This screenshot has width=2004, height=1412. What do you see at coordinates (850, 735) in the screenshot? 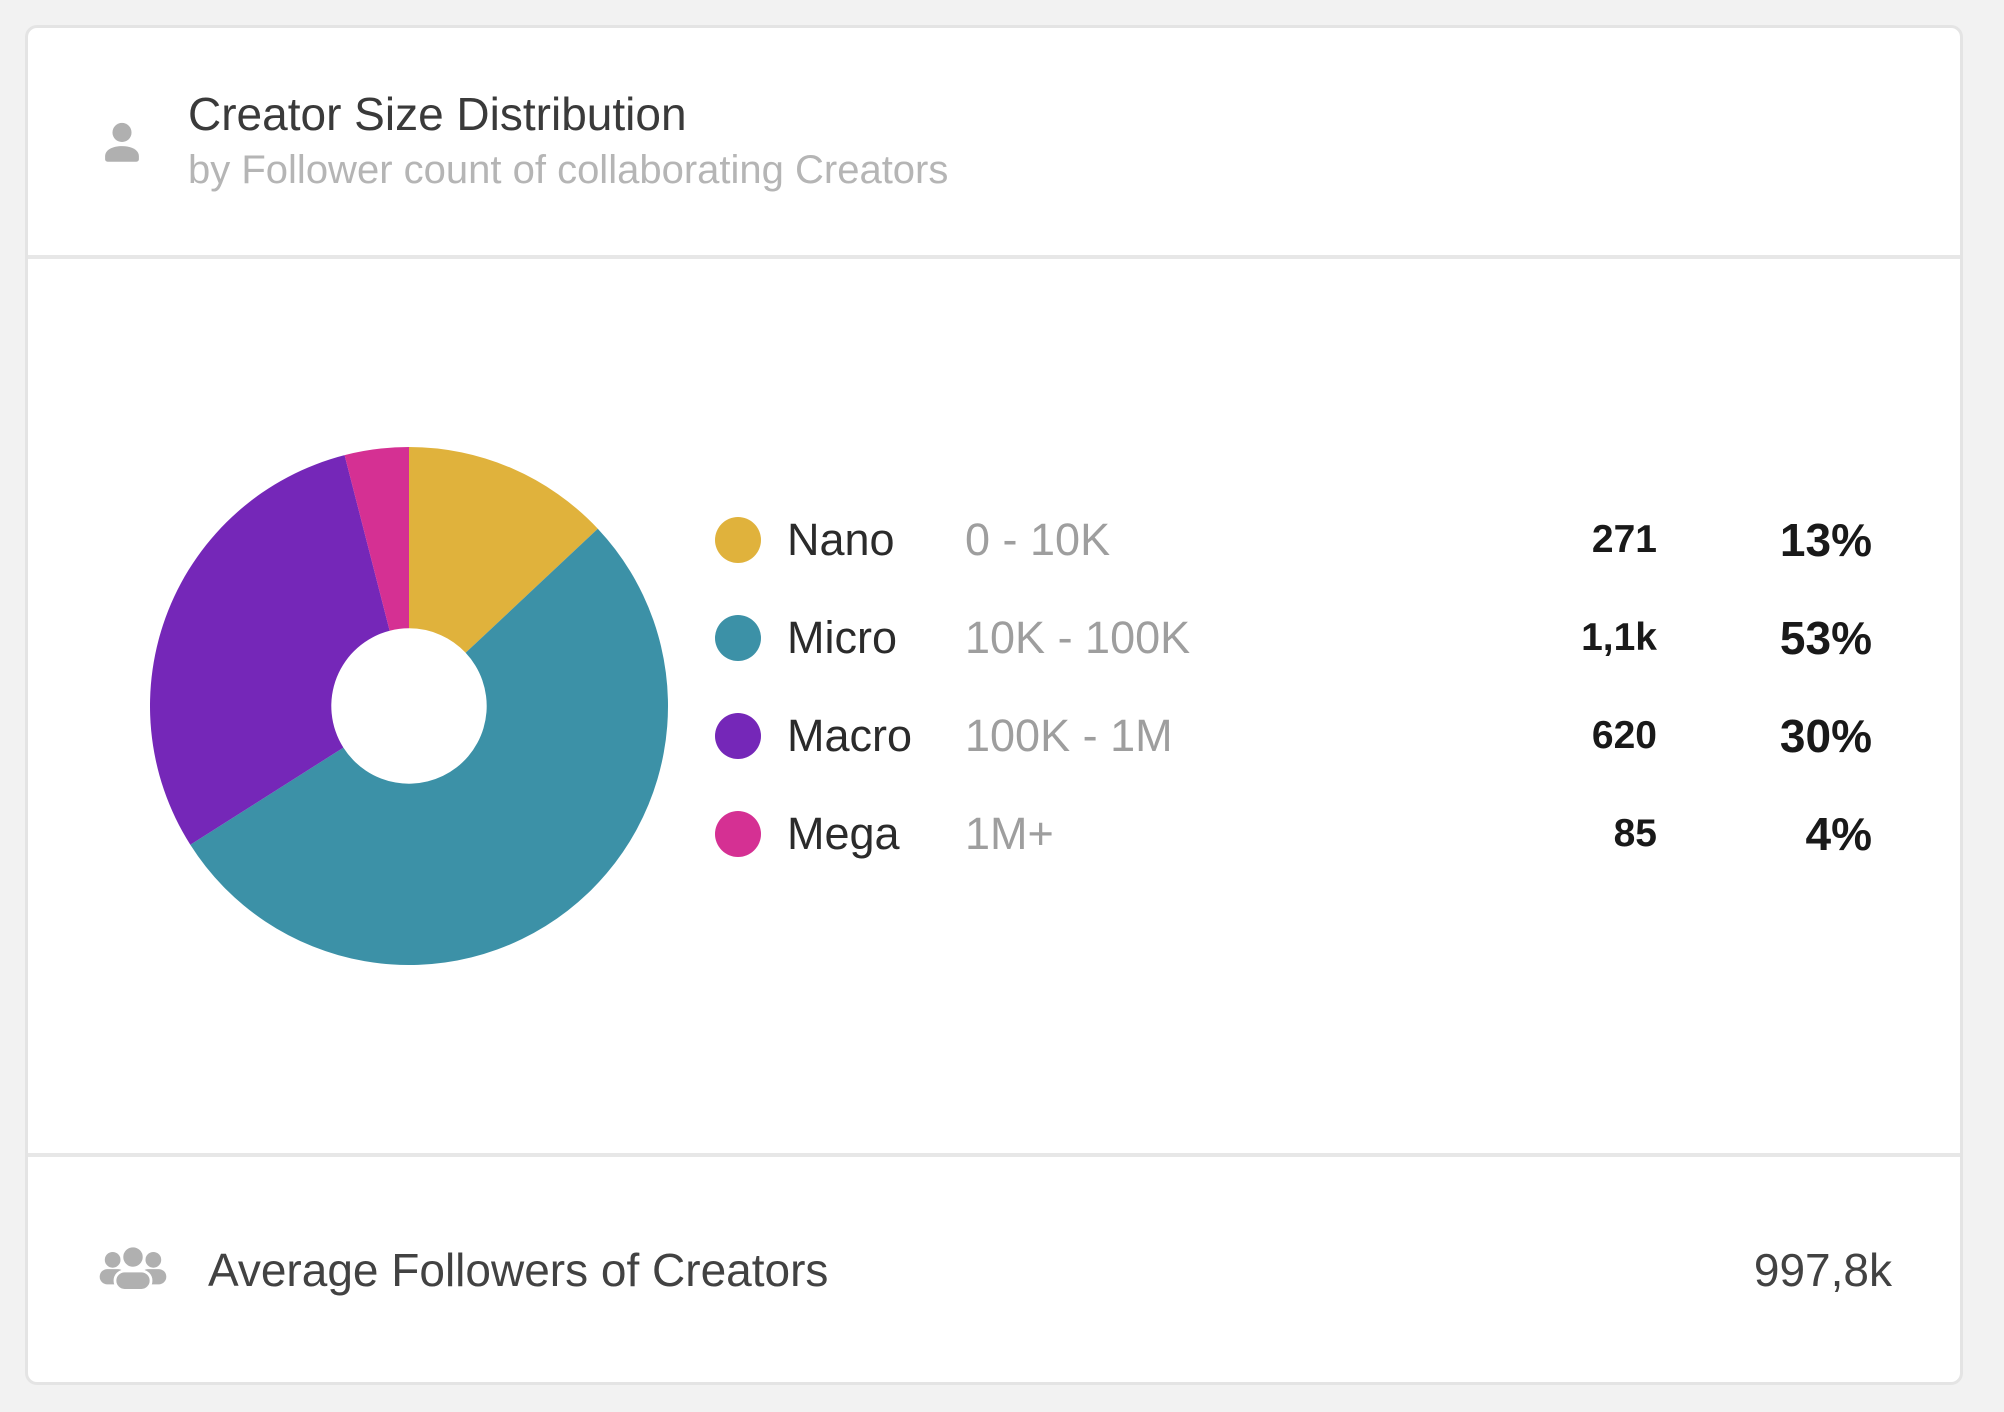
I see `legend-label: Macro` at bounding box center [850, 735].